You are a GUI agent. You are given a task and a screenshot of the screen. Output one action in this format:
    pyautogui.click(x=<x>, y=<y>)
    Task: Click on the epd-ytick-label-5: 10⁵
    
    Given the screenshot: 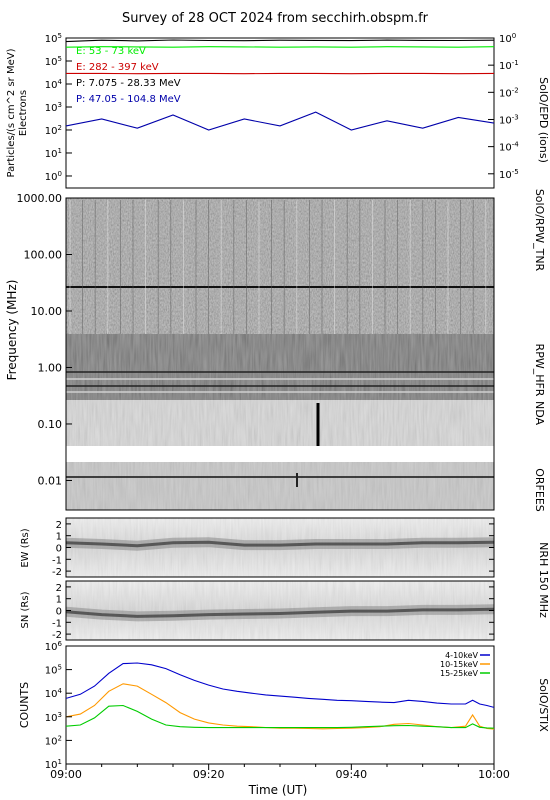 What is the action you would take?
    pyautogui.click(x=53, y=61)
    